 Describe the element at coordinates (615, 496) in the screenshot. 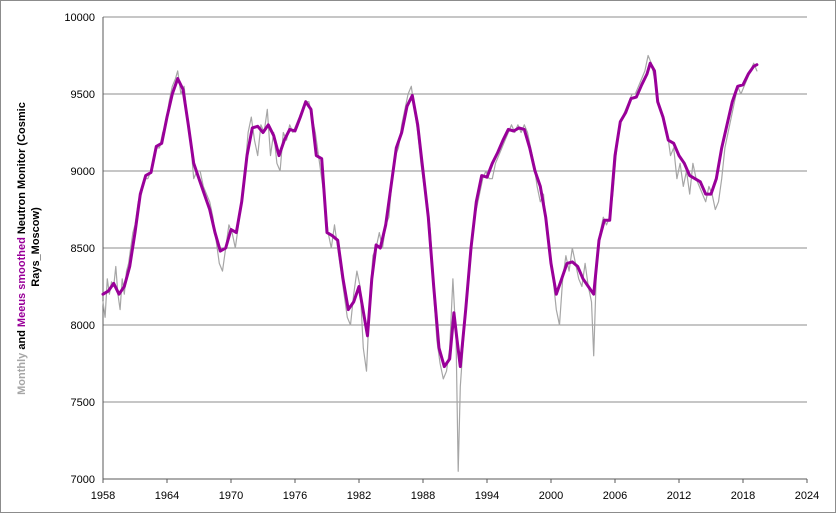

I see `x-tick-label: 2006` at that location.